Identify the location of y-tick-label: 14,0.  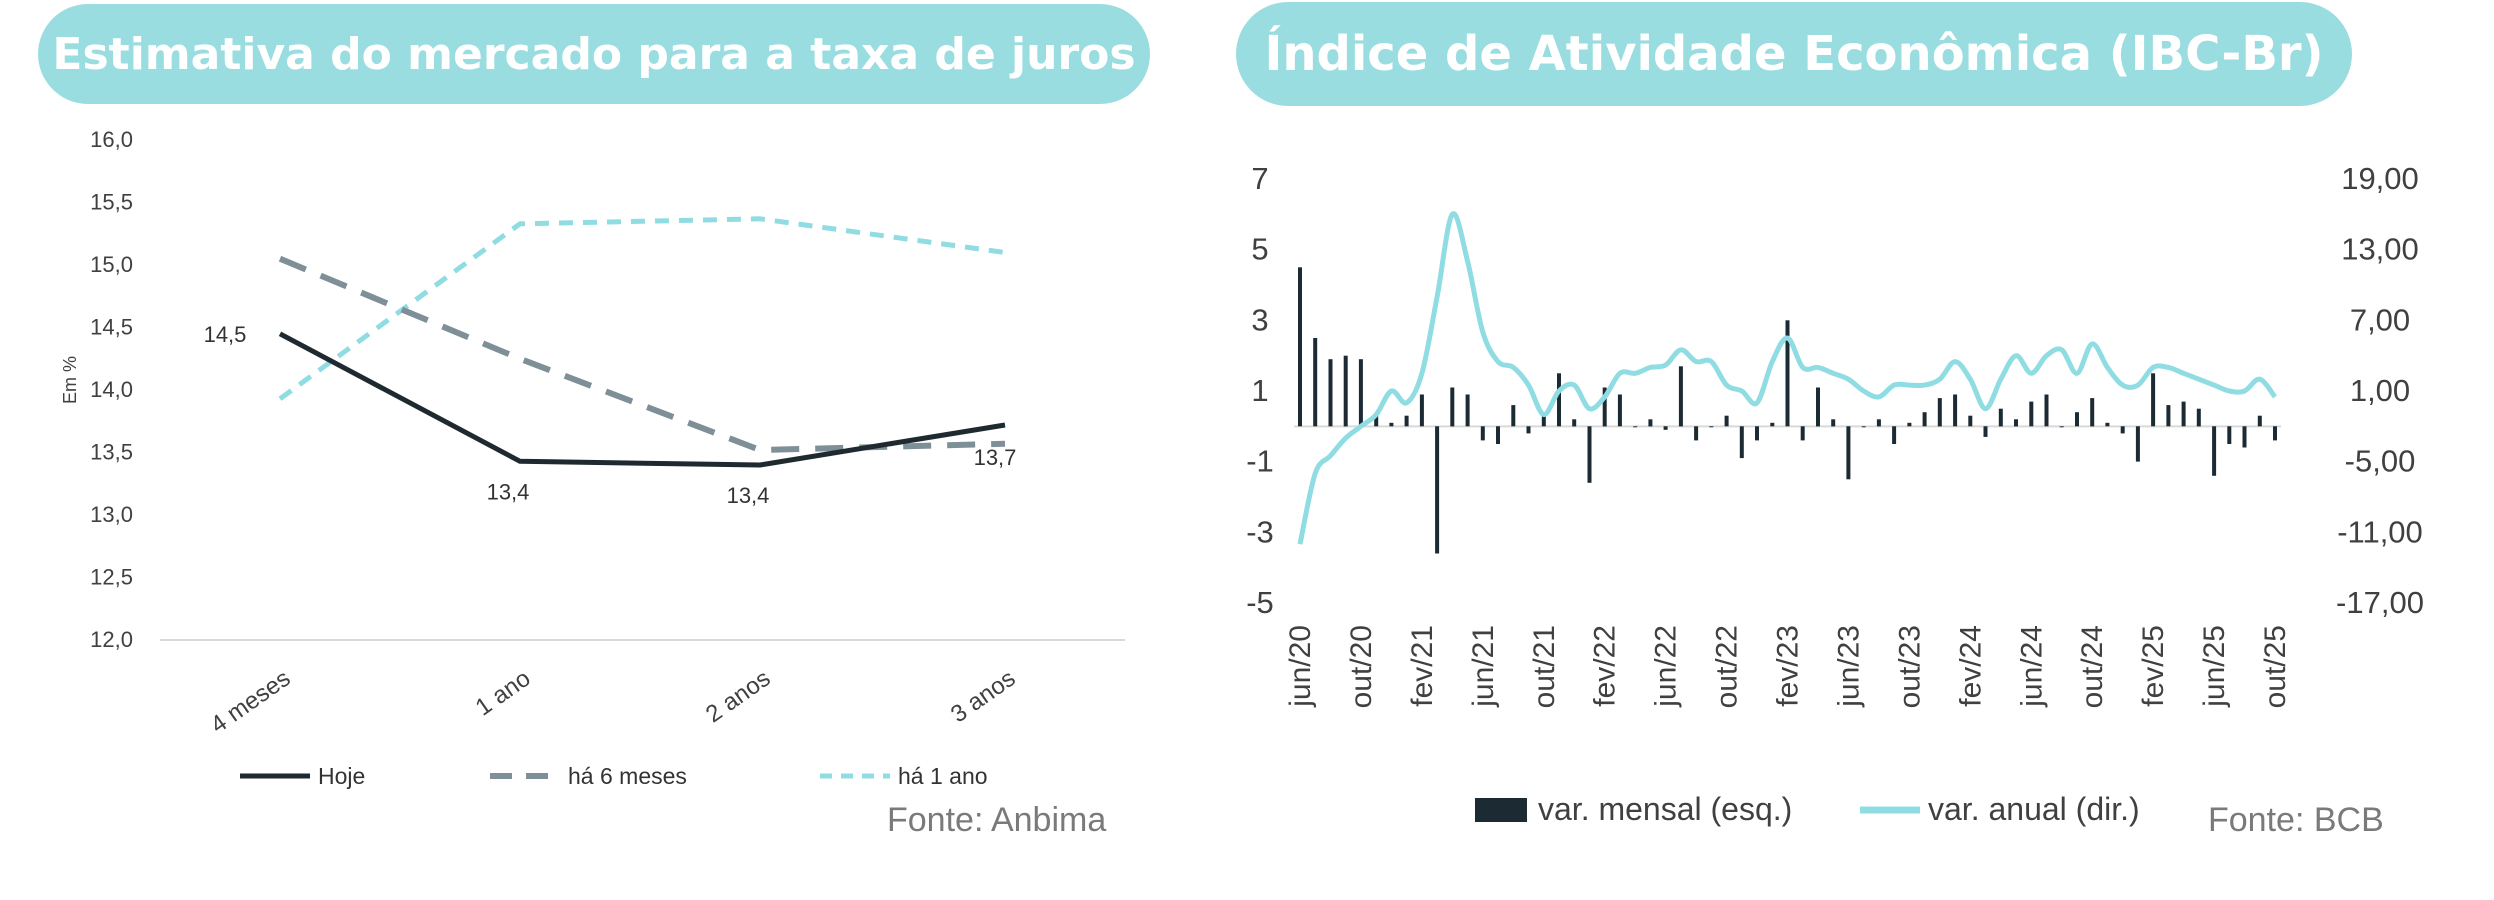
(111, 389).